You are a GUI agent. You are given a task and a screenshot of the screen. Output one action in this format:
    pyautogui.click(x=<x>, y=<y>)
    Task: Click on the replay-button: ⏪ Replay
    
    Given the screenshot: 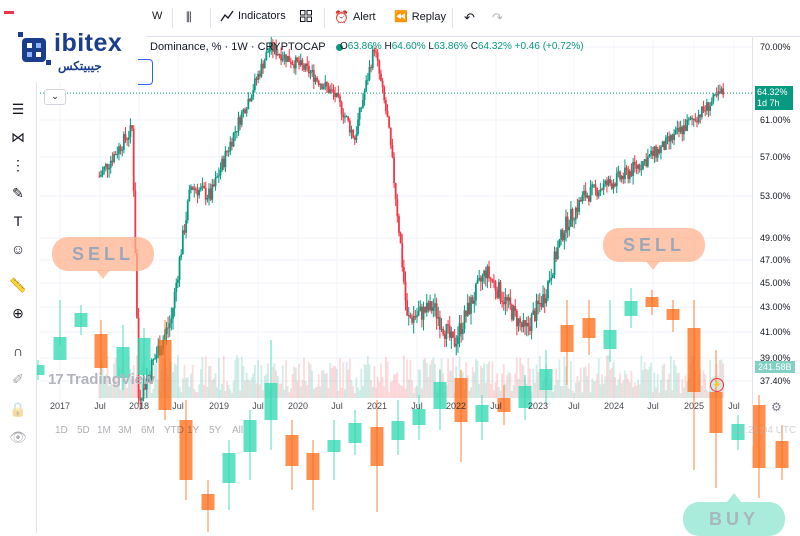 What is the action you would take?
    pyautogui.click(x=420, y=17)
    